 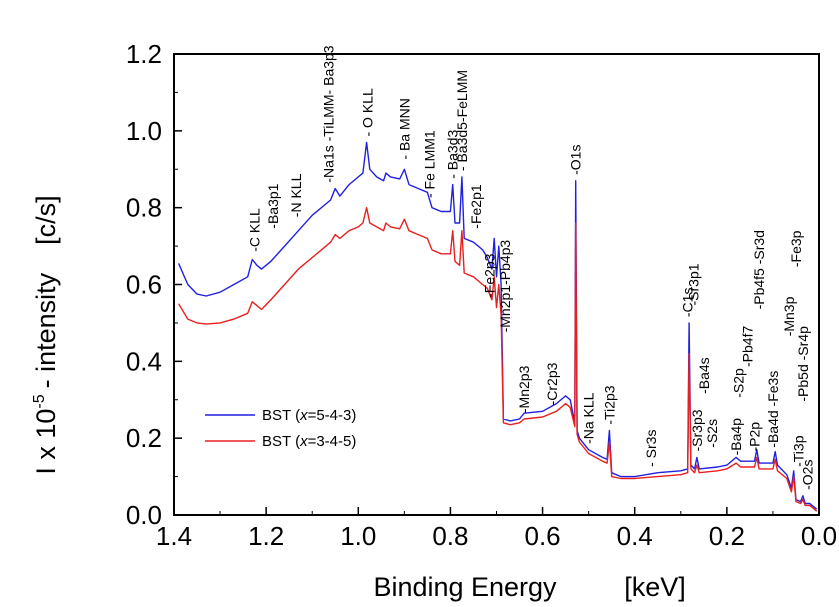 I want to click on peak-label: -Fe3p, so click(x=796, y=248).